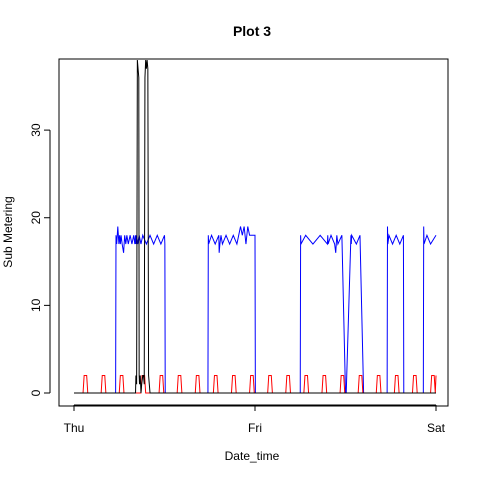 This screenshot has width=480, height=480. Describe the element at coordinates (40, 259) in the screenshot. I see `y-axis: 0 10 20 30` at that location.